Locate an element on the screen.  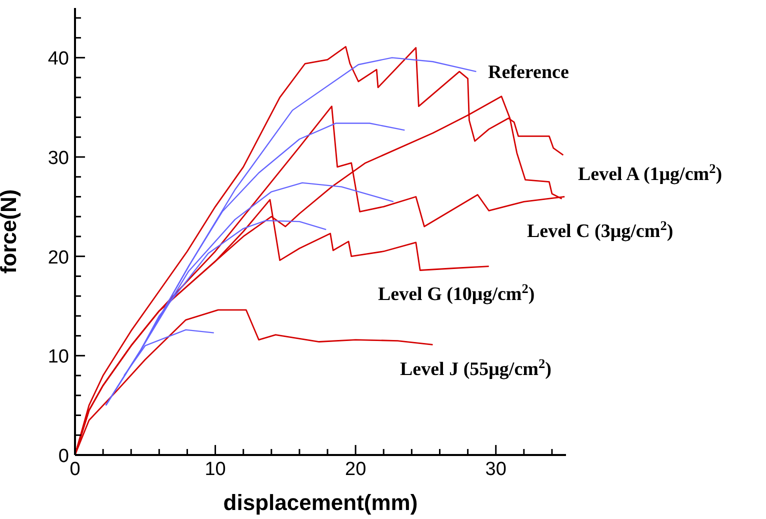
series-label: Reference is located at coordinates (528, 72).